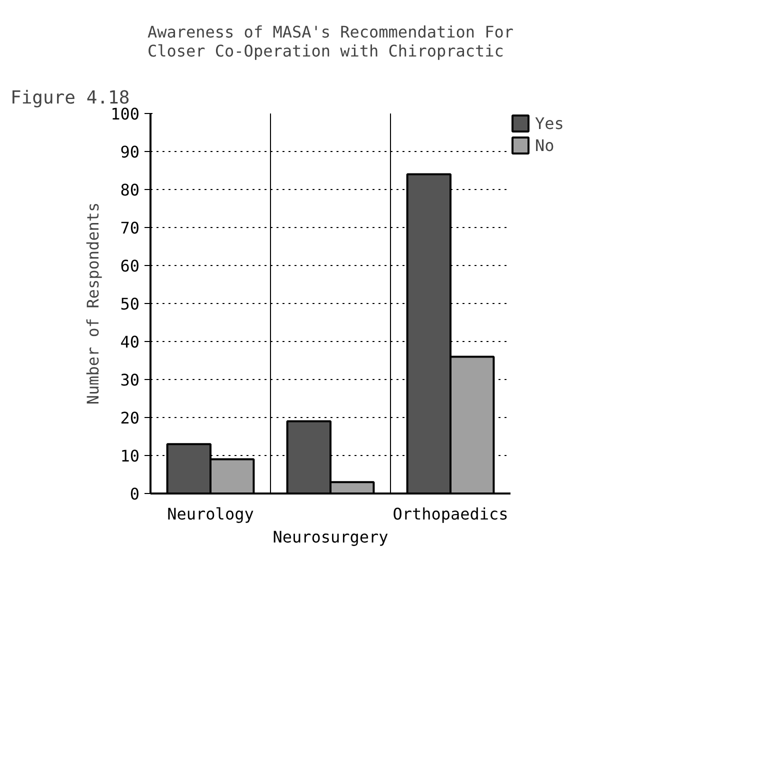 The height and width of the screenshot is (762, 759). I want to click on x-tick-label: Orthopaedics, so click(450, 514).